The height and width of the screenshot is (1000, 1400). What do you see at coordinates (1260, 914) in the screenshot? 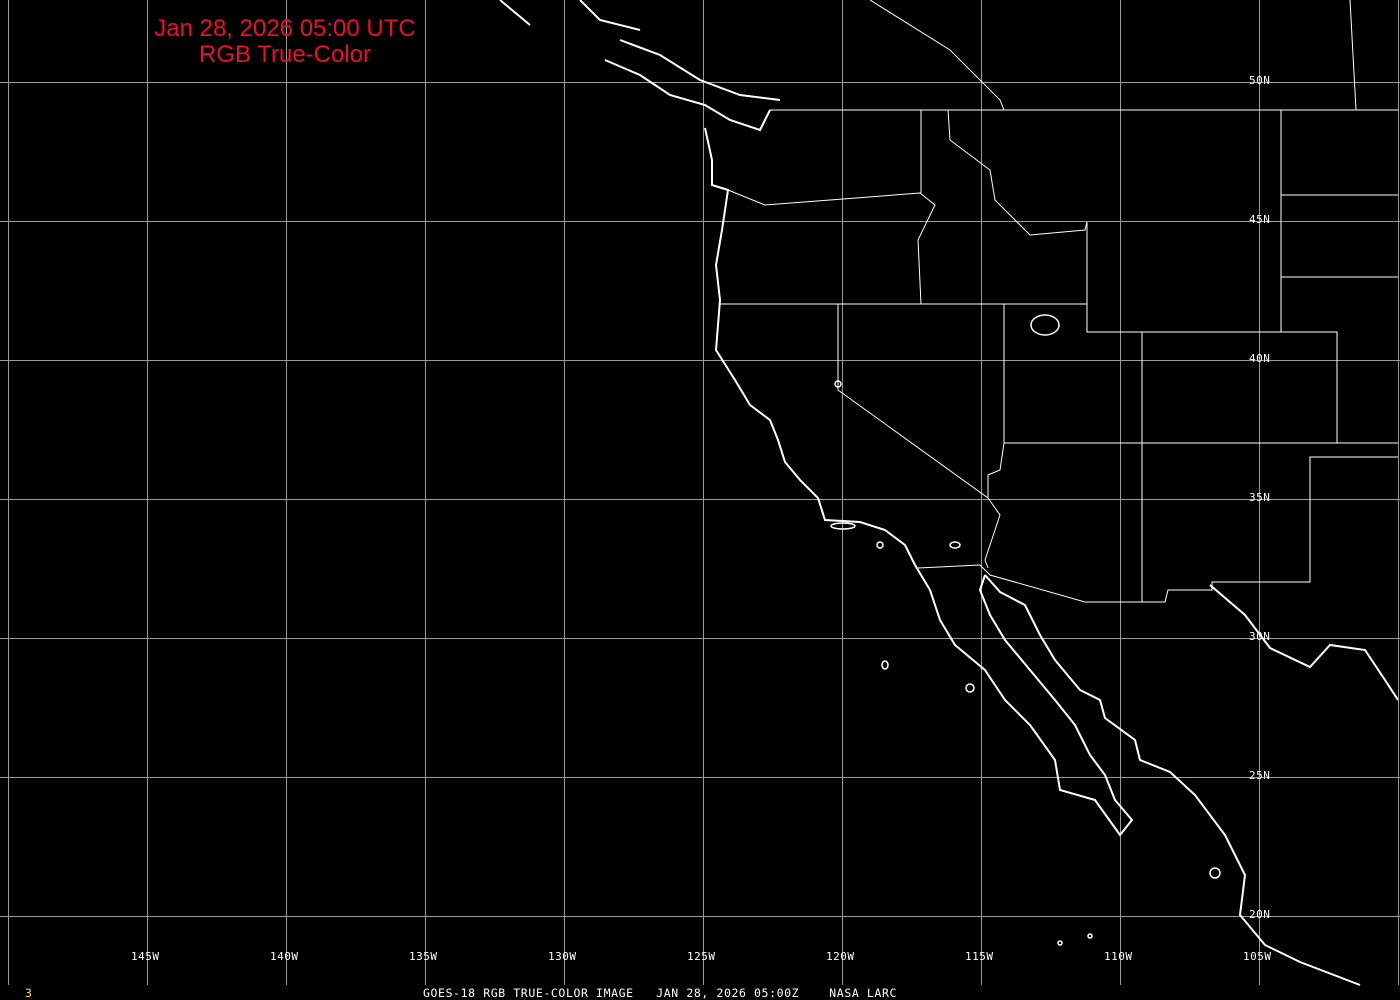
I see `lat-label: 20N` at bounding box center [1260, 914].